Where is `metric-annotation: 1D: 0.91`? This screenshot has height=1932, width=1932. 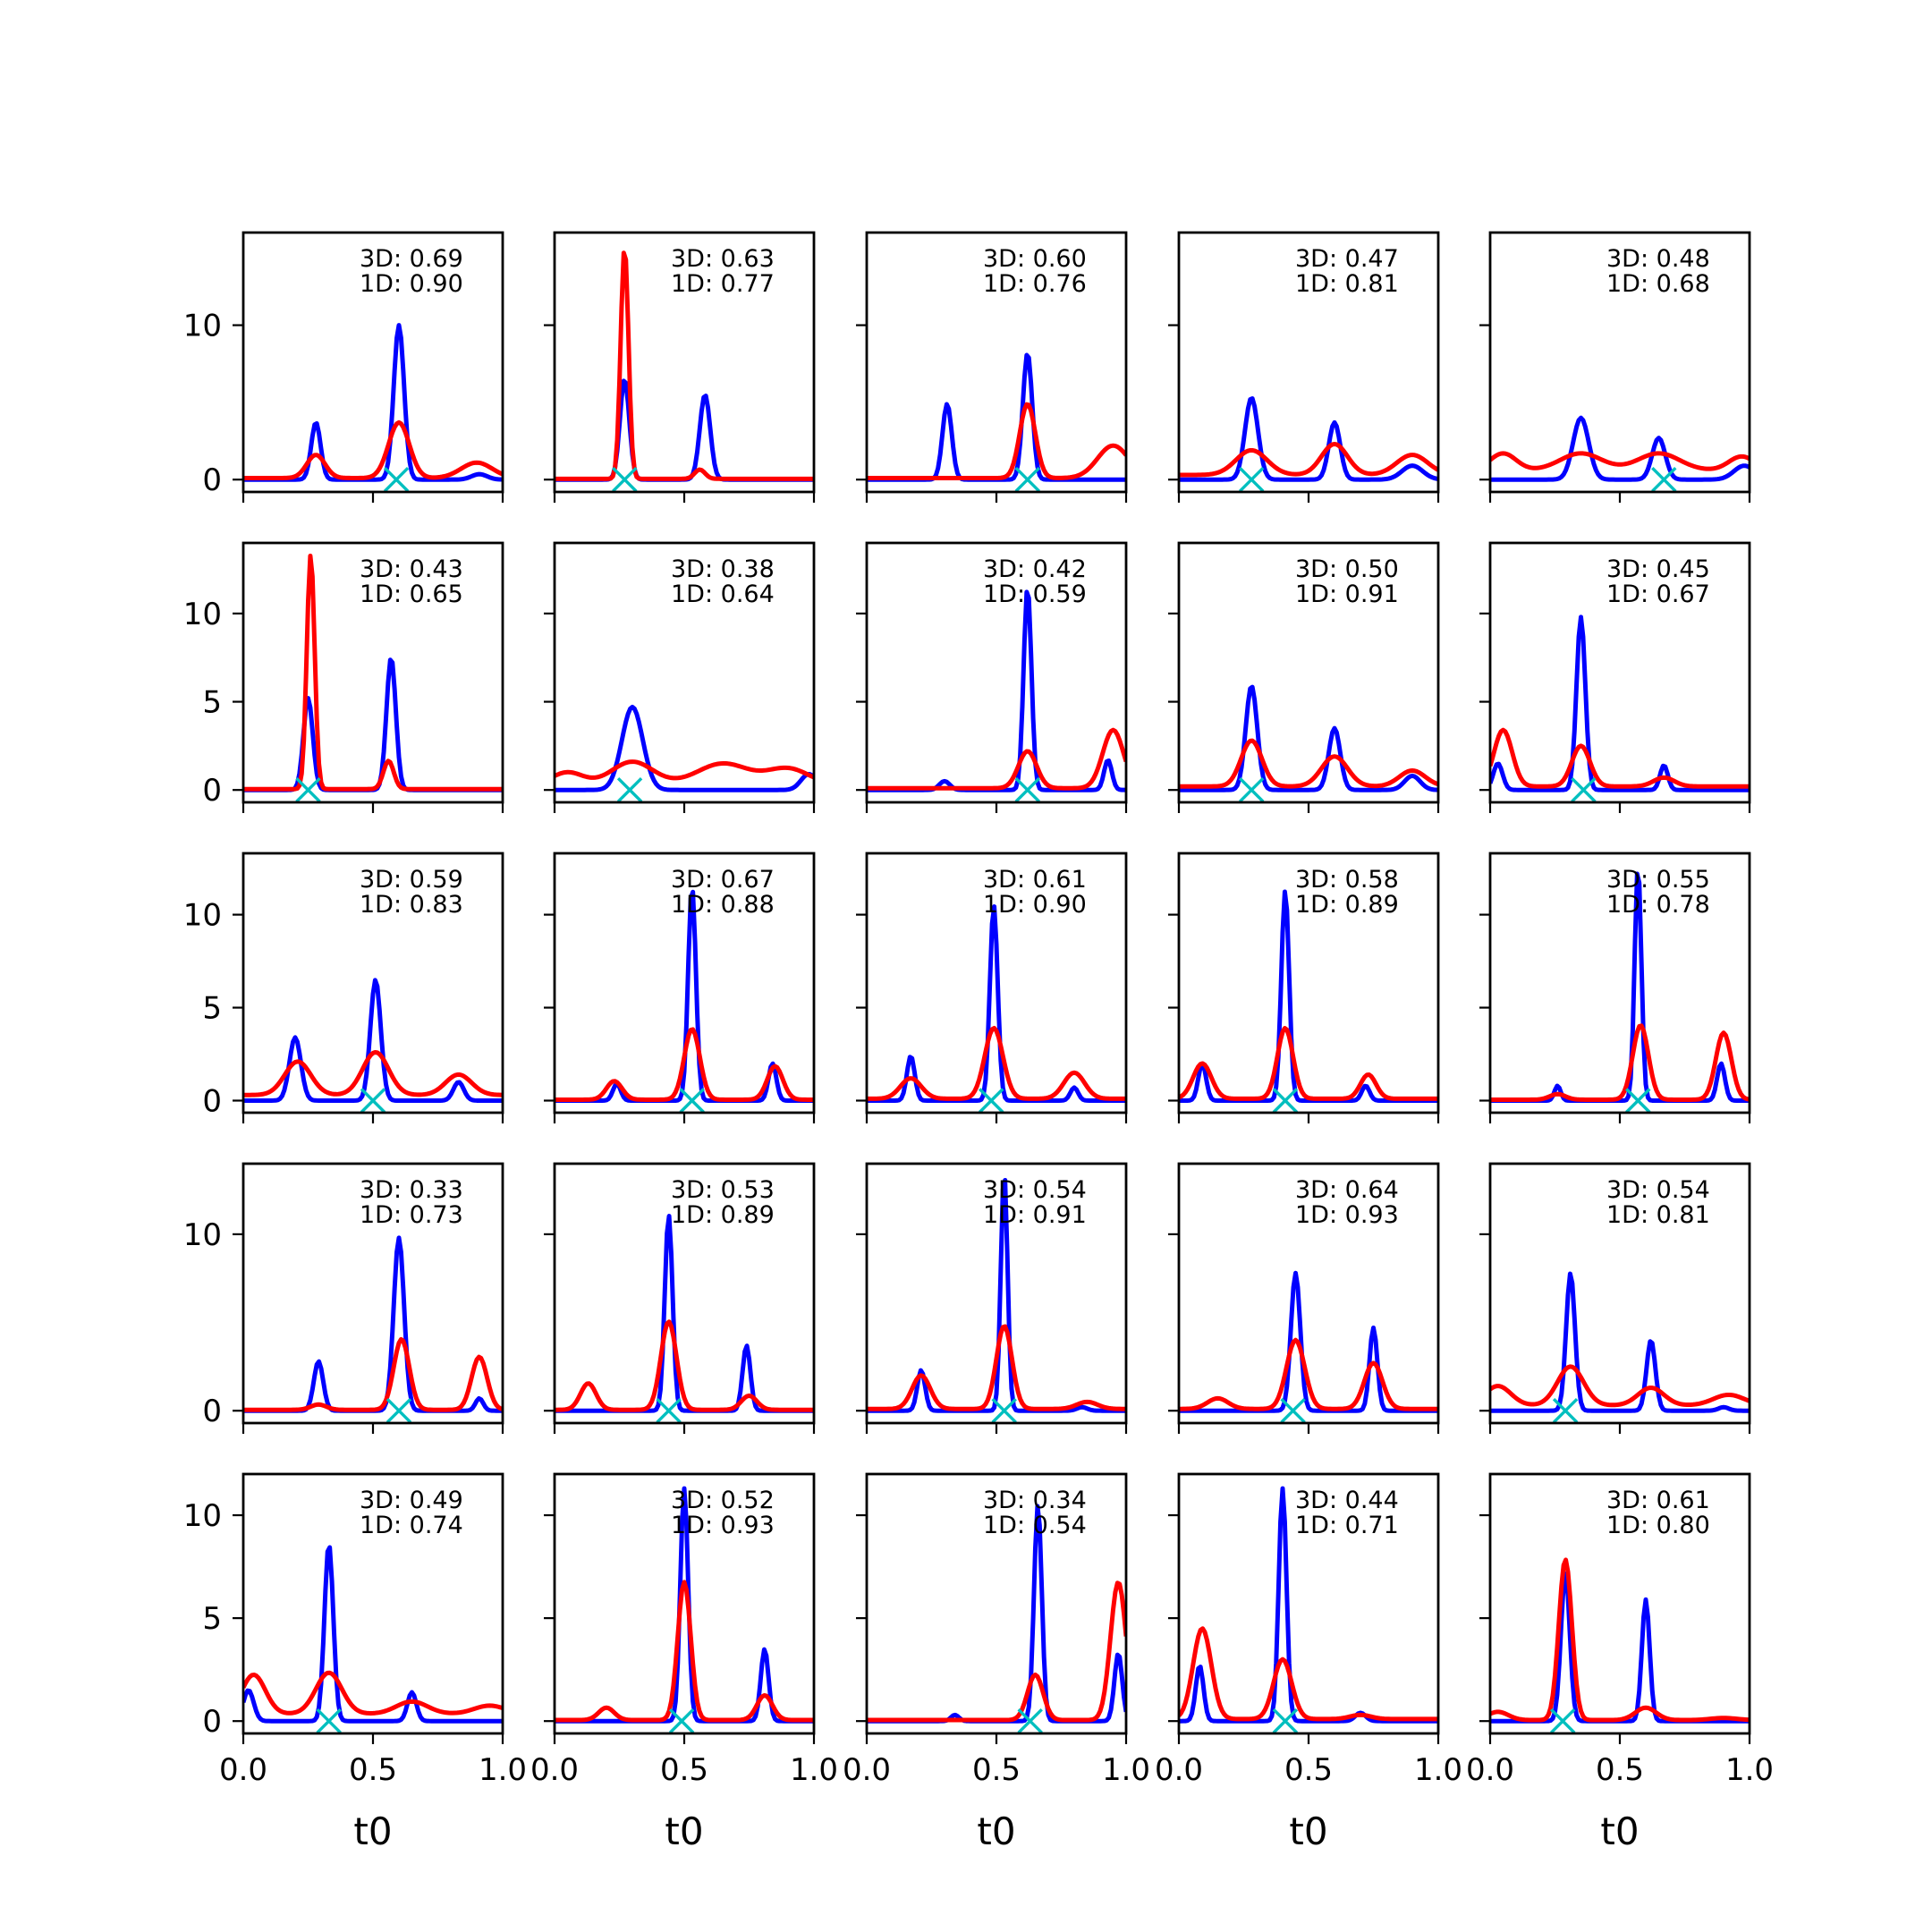 metric-annotation: 1D: 0.91 is located at coordinates (1347, 594).